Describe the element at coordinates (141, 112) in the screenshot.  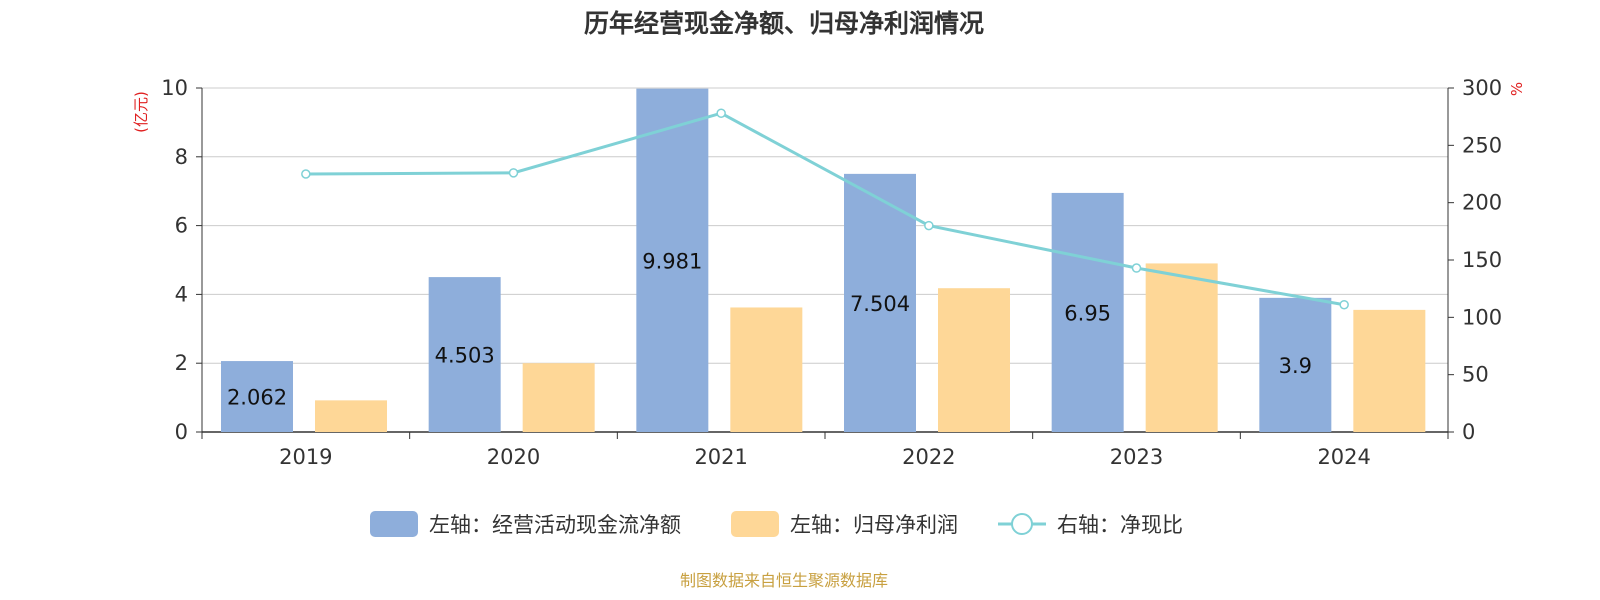
I see `left-axis-unit: (亿元)` at that location.